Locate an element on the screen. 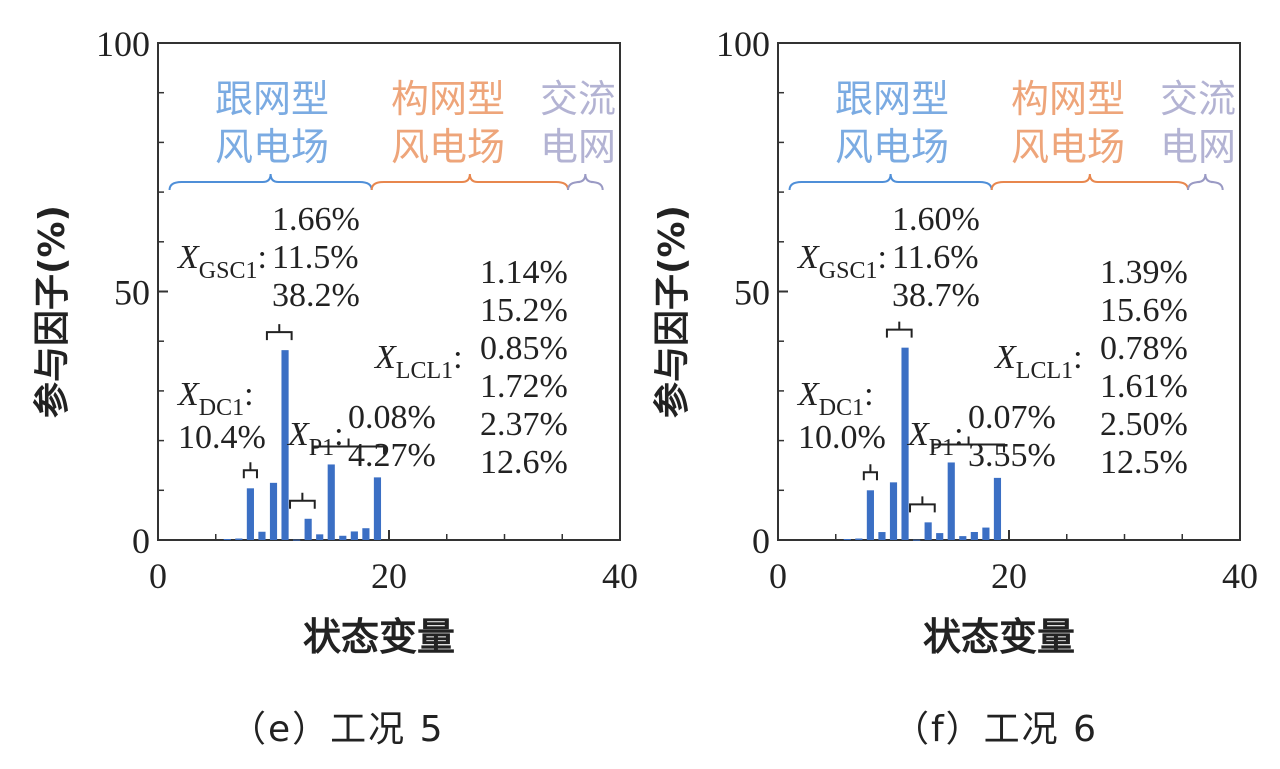 The height and width of the screenshot is (769, 1280). annotation-value: 38.7% is located at coordinates (936, 295).